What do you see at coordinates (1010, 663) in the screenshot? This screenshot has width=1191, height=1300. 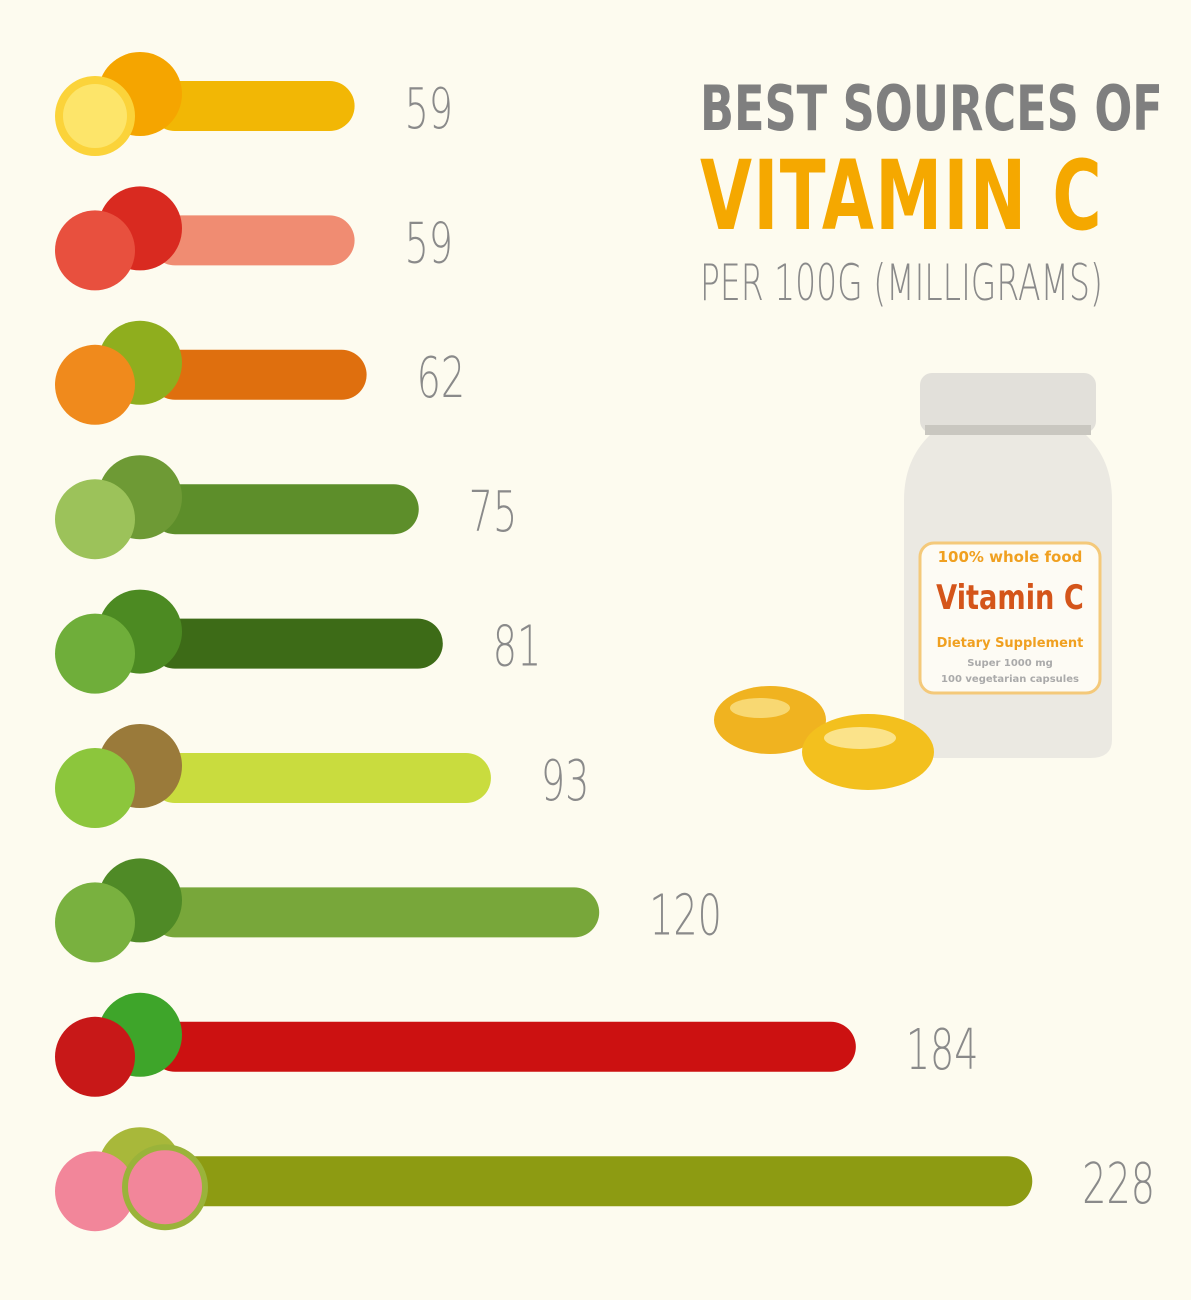 I see `bottle-label-dose: Super 1000 mg` at bounding box center [1010, 663].